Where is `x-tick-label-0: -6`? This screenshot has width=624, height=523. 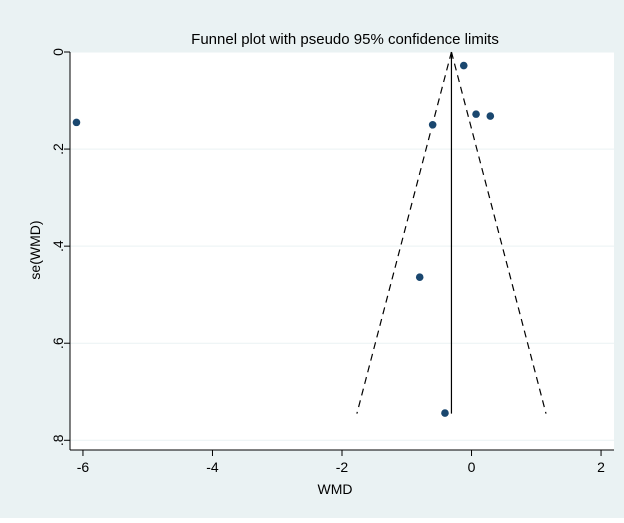
x-tick-label-0: -6 is located at coordinates (83, 467).